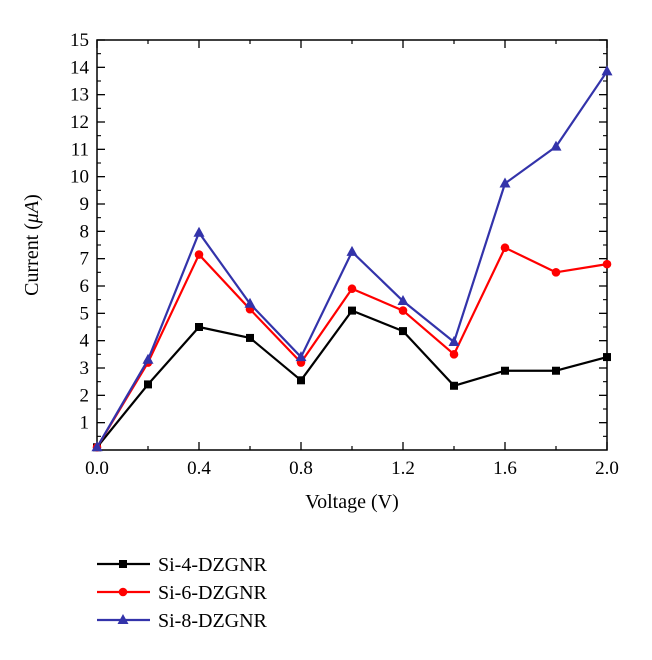  Describe the element at coordinates (85, 286) in the screenshot. I see `y-tick-label: 6` at that location.